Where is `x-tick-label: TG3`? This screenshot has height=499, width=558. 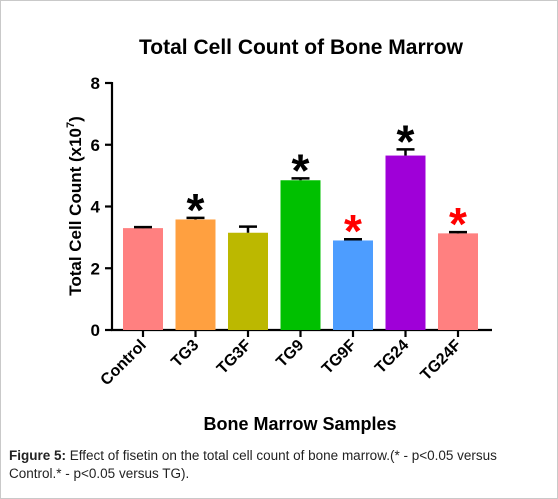
x-tick-label: TG3 is located at coordinates (185, 354).